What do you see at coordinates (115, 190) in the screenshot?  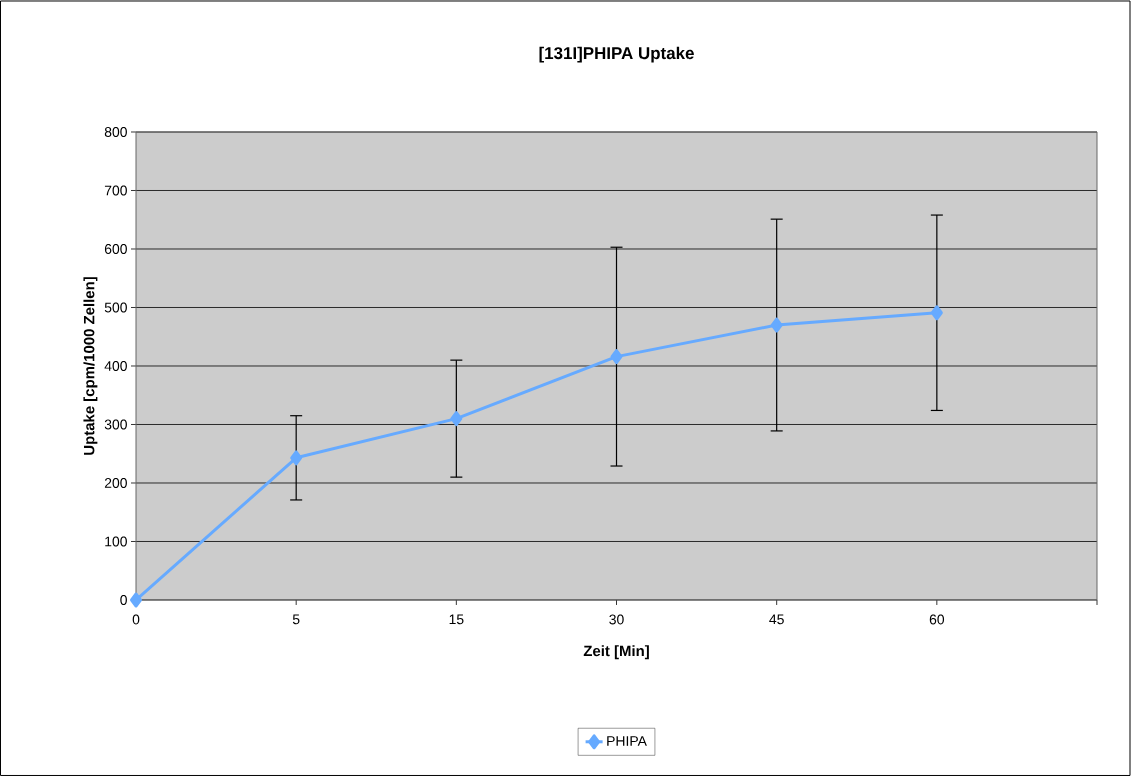 I see `y-tick-label: 700` at bounding box center [115, 190].